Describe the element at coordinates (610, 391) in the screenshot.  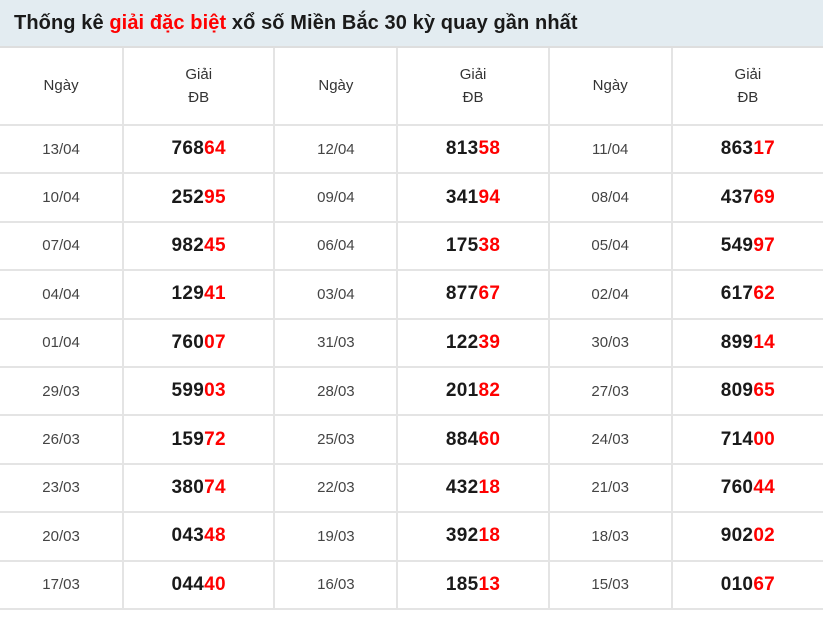
I see `draw-date-cell: 27/03` at that location.